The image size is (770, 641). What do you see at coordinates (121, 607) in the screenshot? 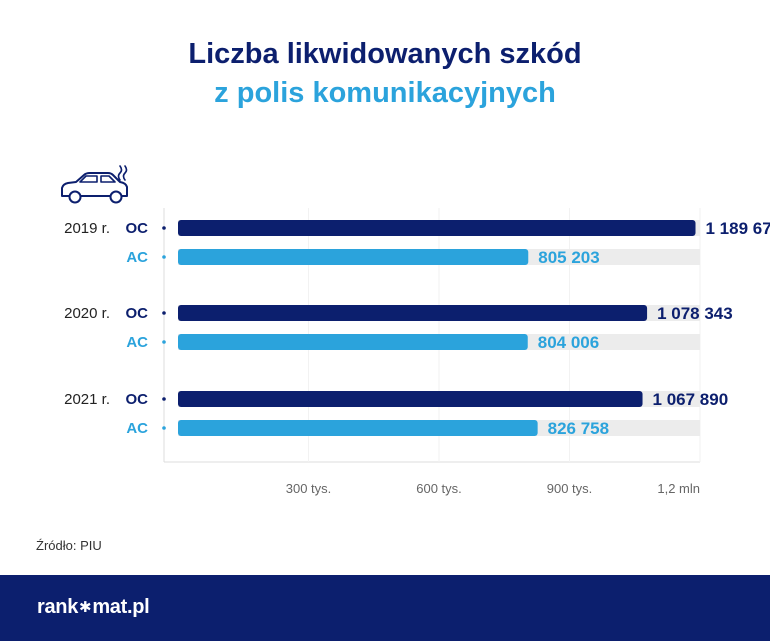
I see `logo-text-end: mat.pl` at bounding box center [121, 607].